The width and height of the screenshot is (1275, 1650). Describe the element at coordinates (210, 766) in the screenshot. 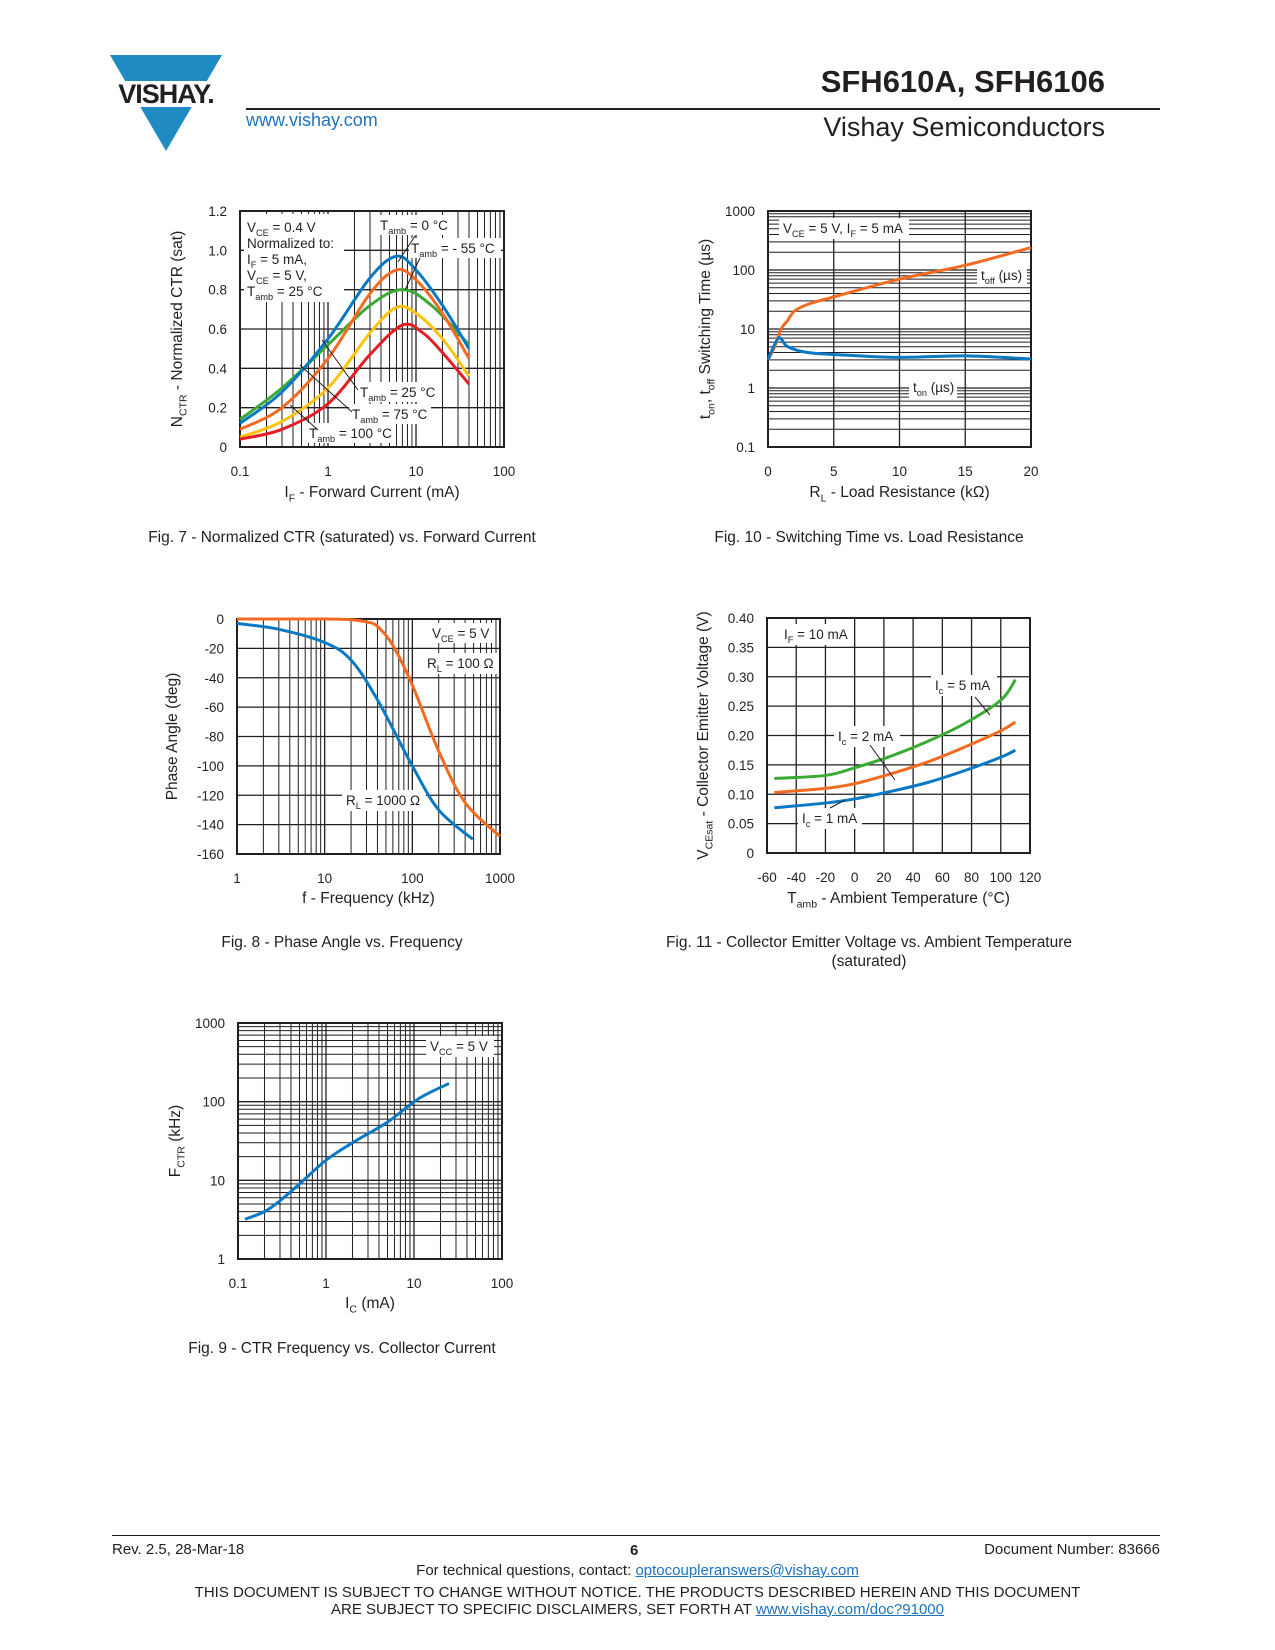

I see `y-tick-label: -100` at that location.